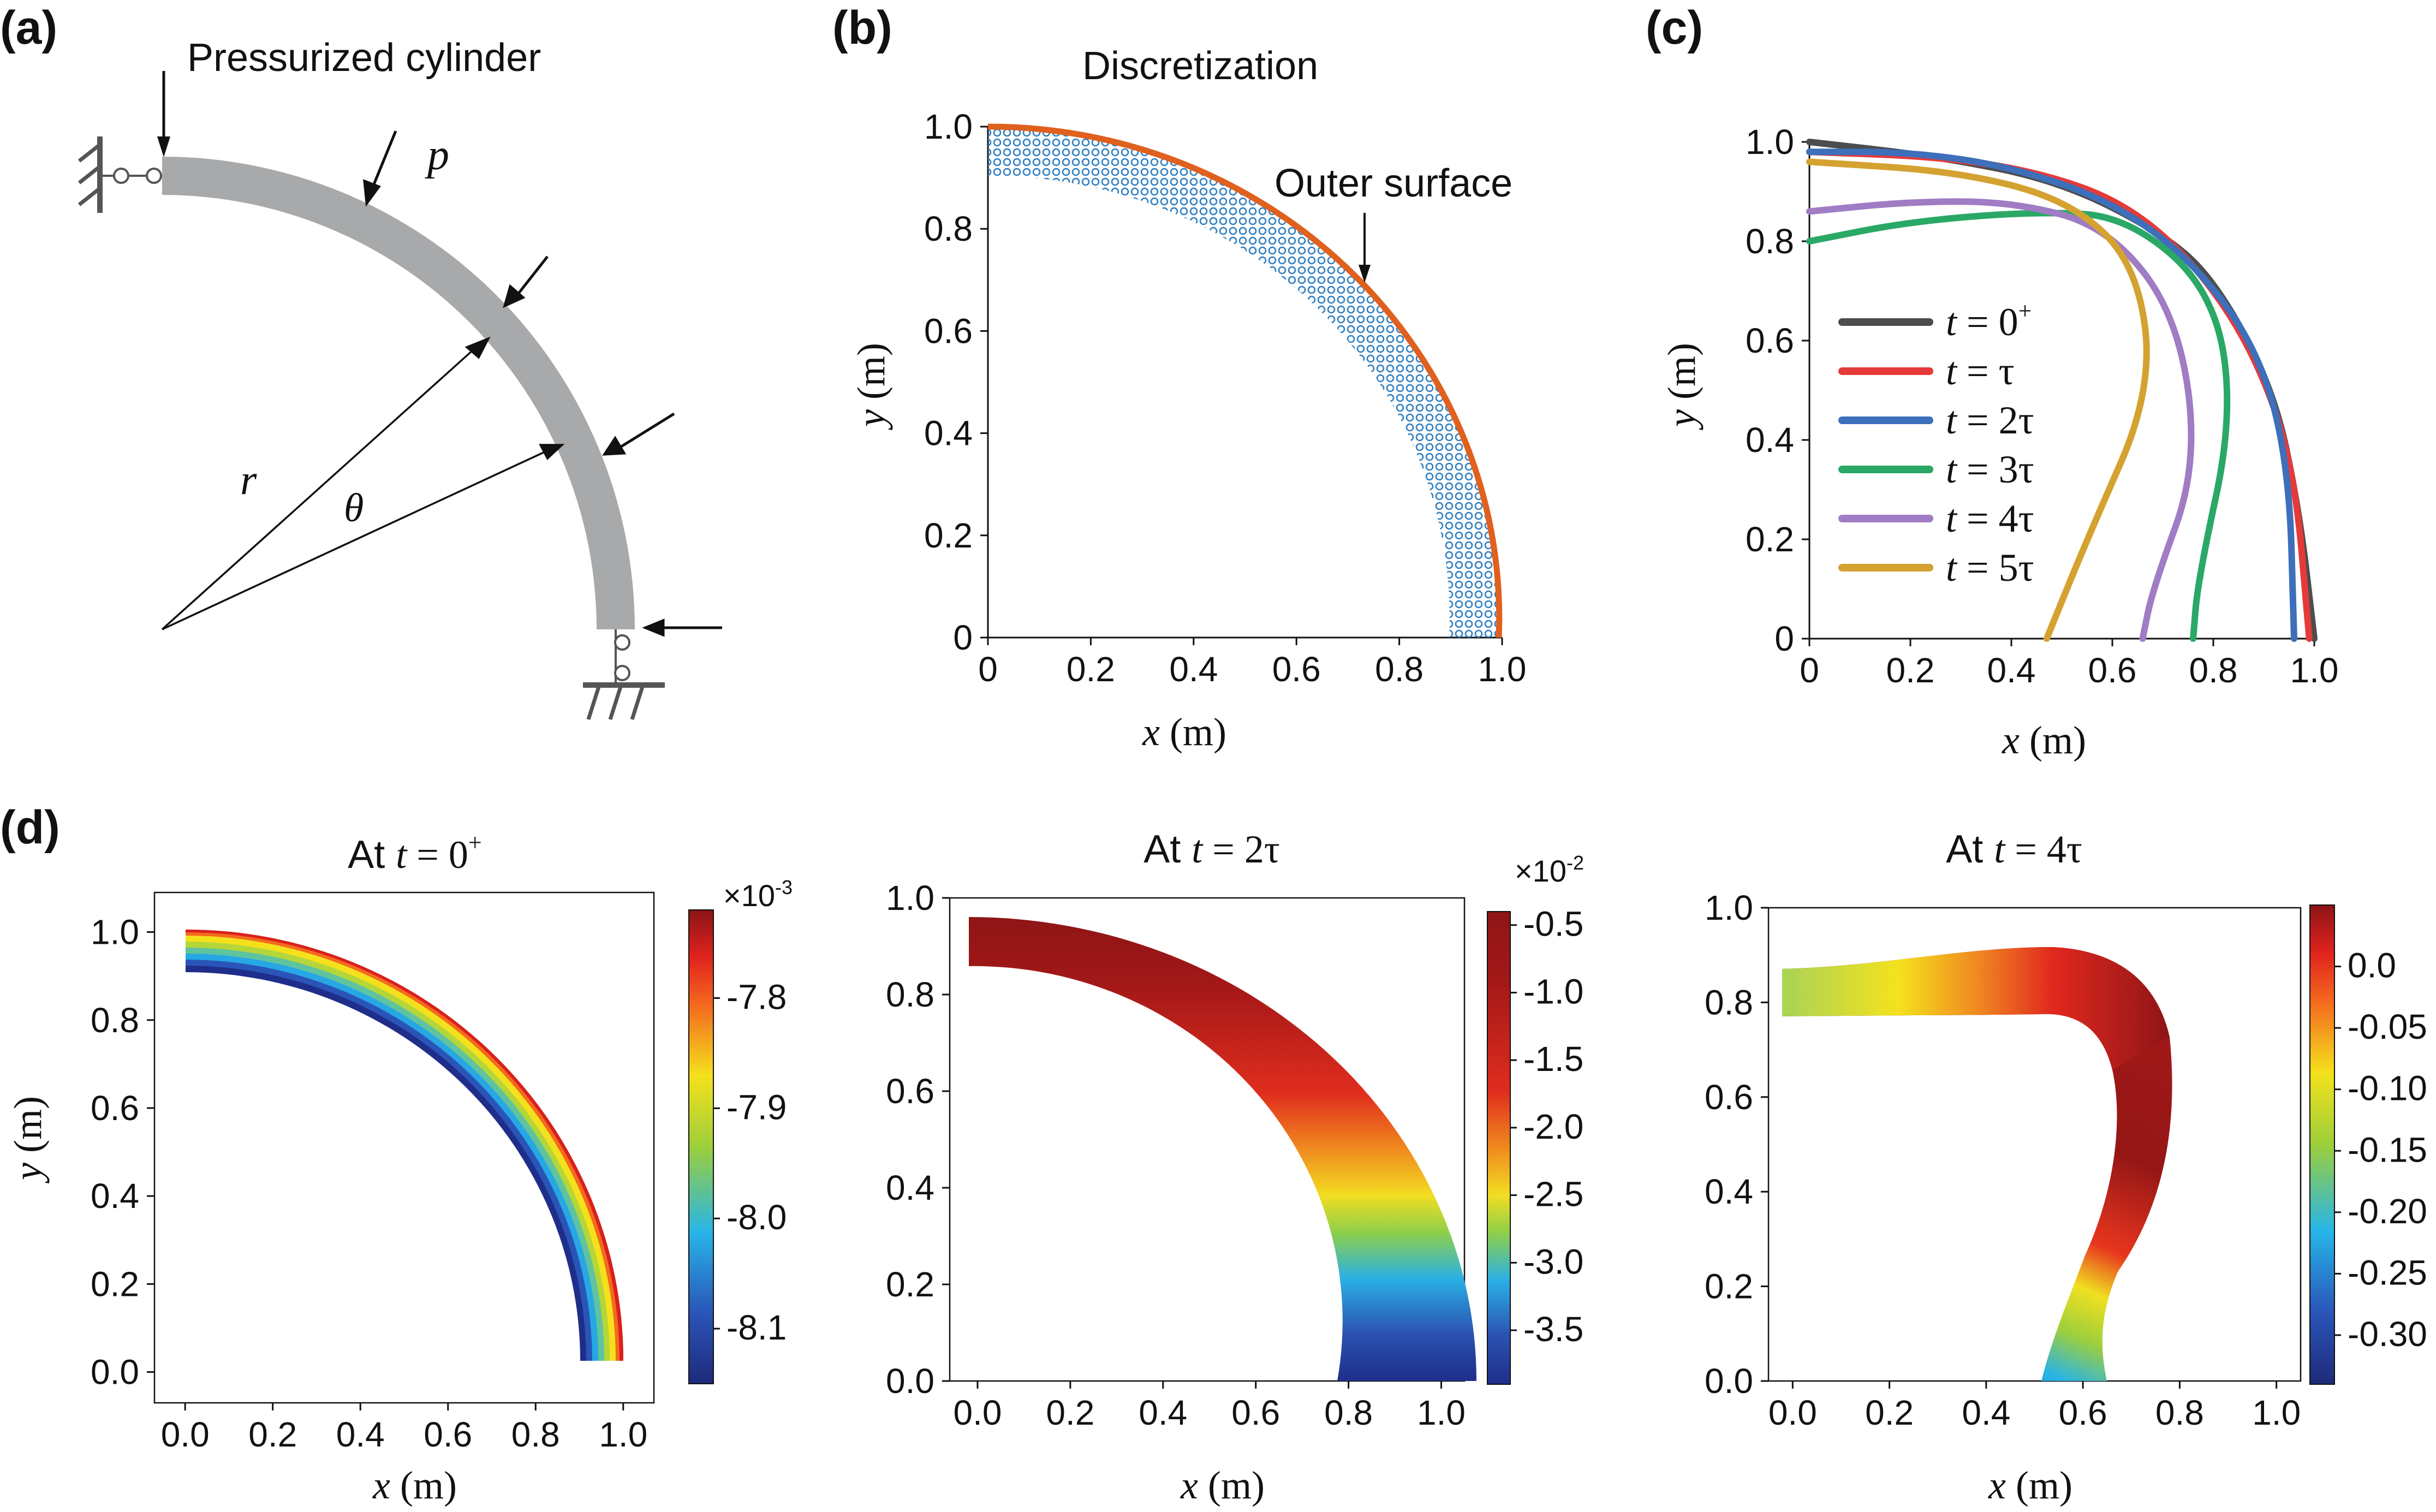 Image resolution: width=2436 pixels, height=1512 pixels. Describe the element at coordinates (249, 479) in the screenshot. I see `radius-label-r: r` at that location.